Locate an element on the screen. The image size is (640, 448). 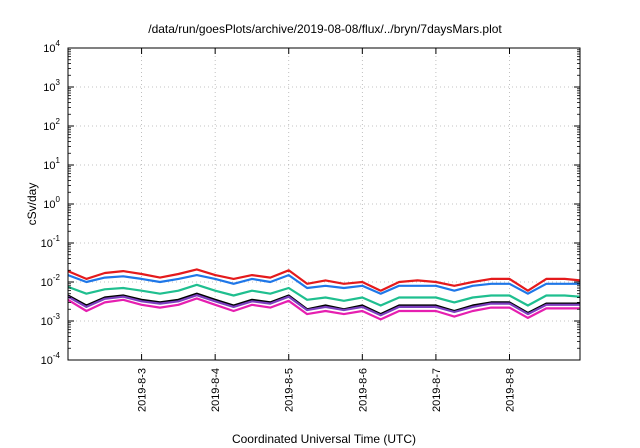
y-tick-label: 10³ is located at coordinates (51, 86).